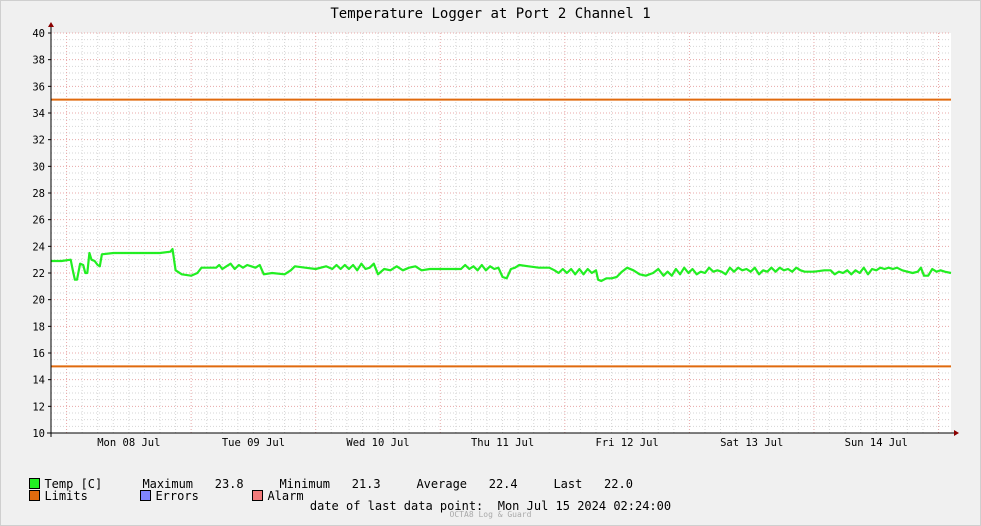 The height and width of the screenshot is (526, 981). Describe the element at coordinates (38, 381) in the screenshot. I see `y-tick-label: 14` at that location.